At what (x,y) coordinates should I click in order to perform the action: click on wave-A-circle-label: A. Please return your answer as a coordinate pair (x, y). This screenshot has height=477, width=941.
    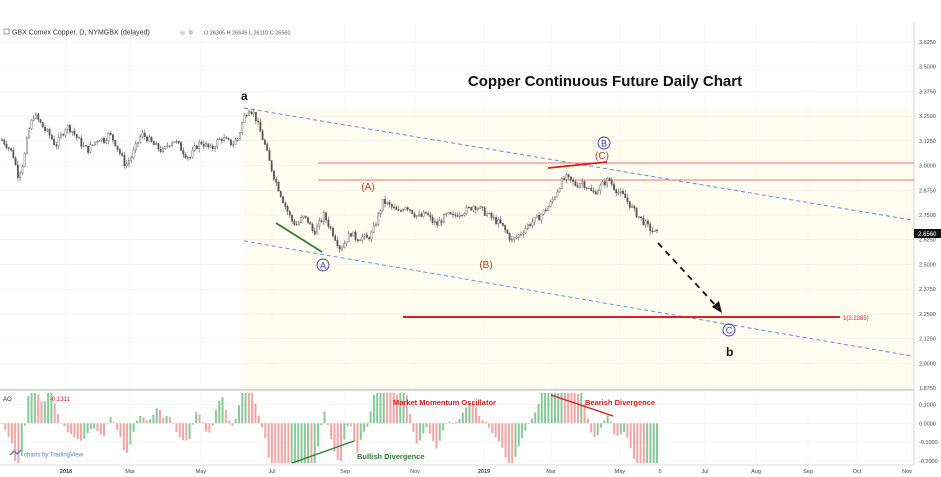
    Looking at the image, I should click on (323, 266).